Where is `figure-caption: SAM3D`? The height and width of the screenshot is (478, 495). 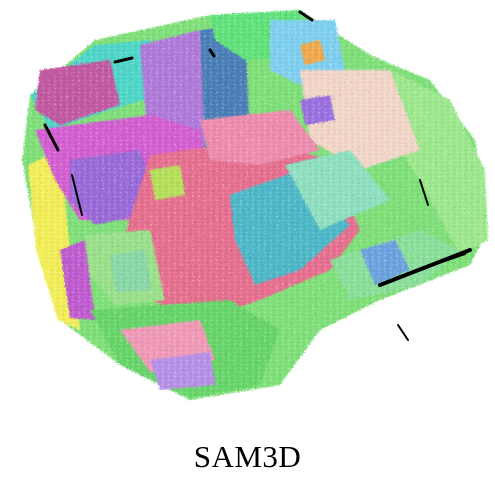 figure-caption: SAM3D is located at coordinates (247, 456).